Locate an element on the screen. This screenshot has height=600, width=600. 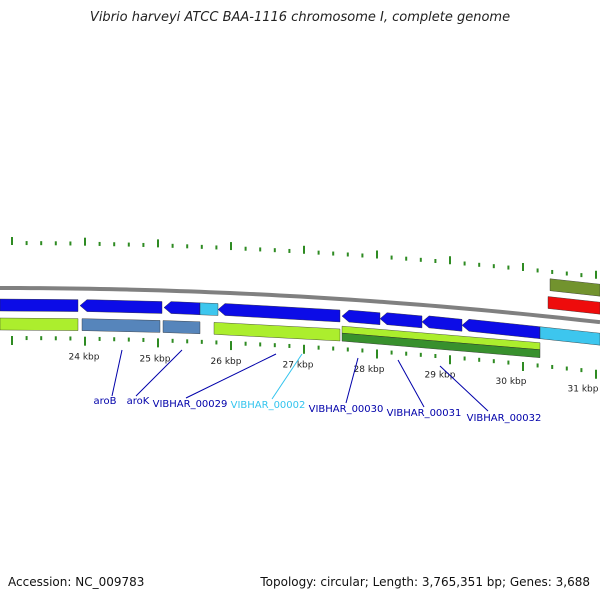
inner-tick-marks is located at coordinates (304, 357).